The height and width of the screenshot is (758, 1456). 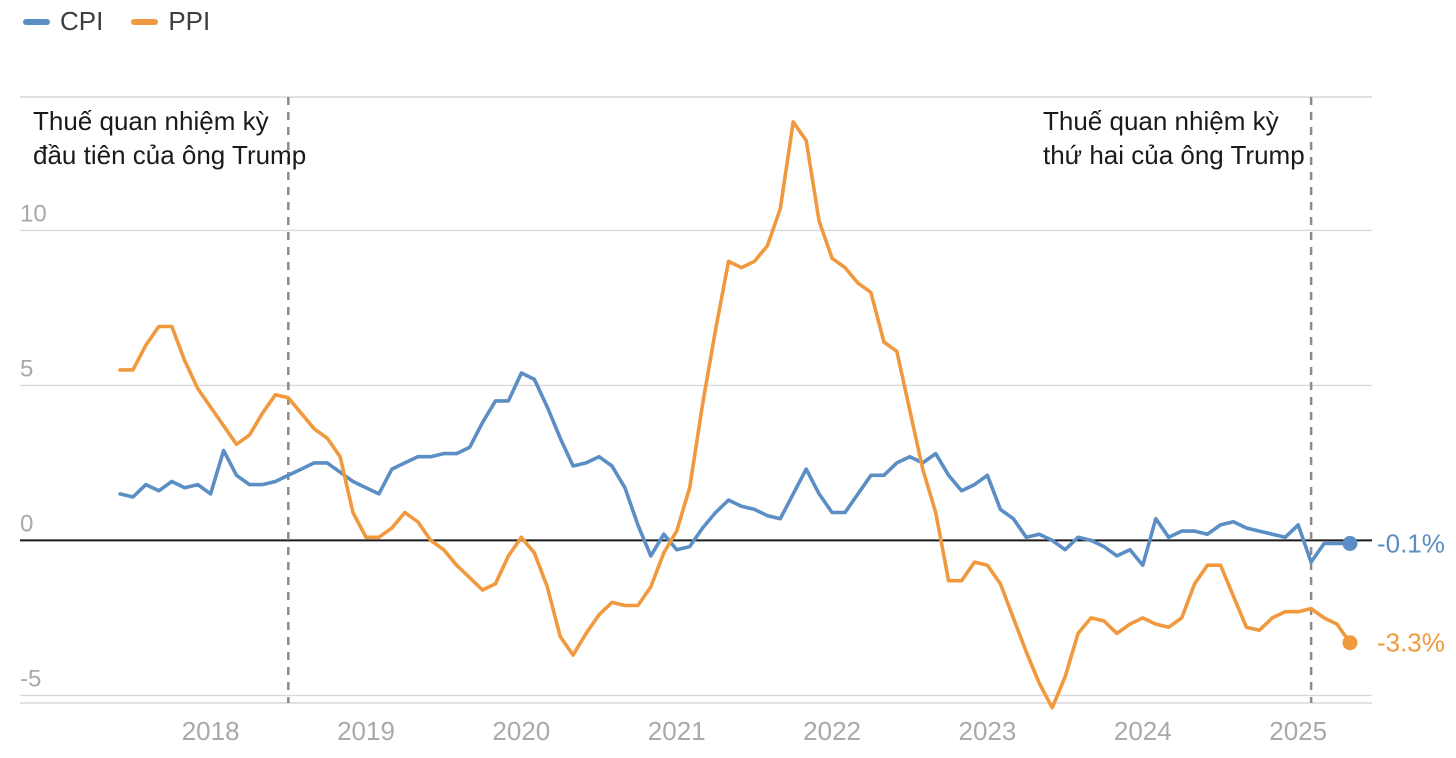 What do you see at coordinates (26, 368) in the screenshot?
I see `y-axis-label: 5` at bounding box center [26, 368].